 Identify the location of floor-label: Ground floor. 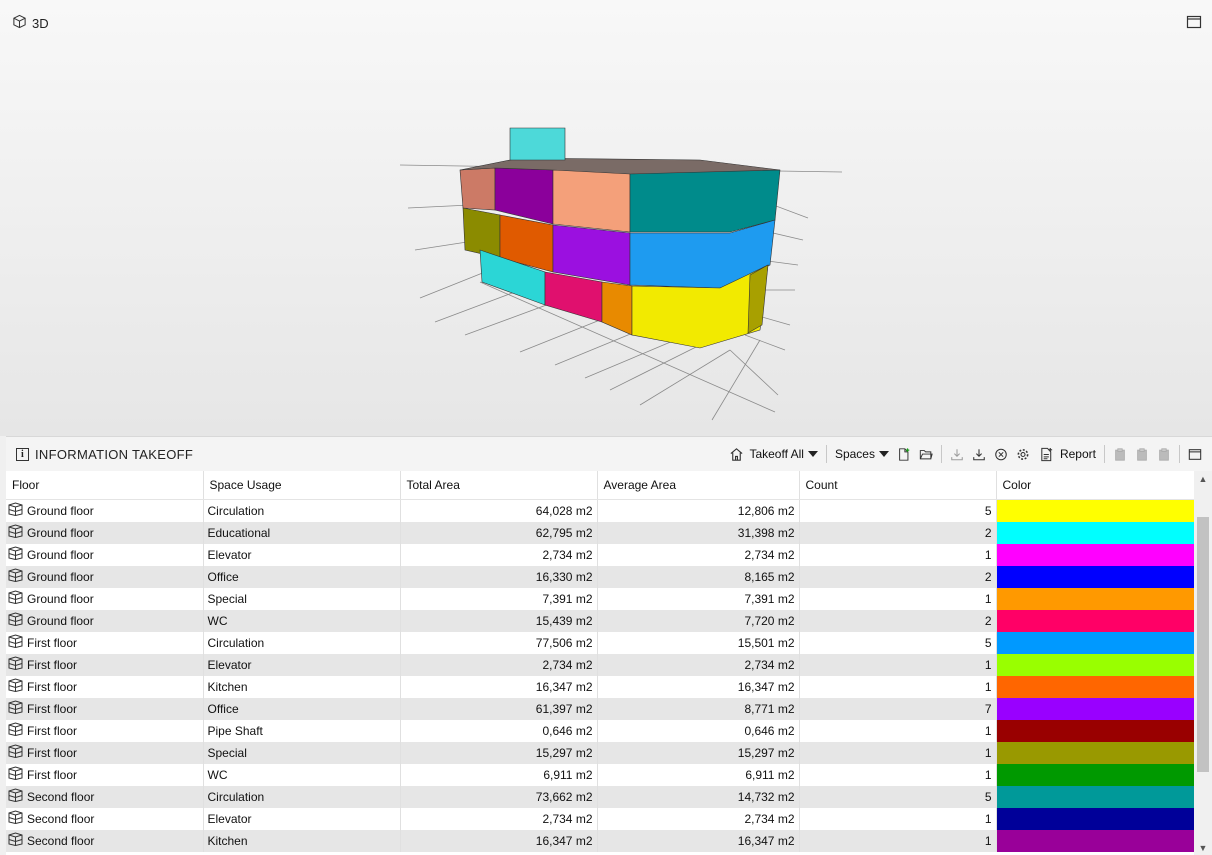
(60, 576).